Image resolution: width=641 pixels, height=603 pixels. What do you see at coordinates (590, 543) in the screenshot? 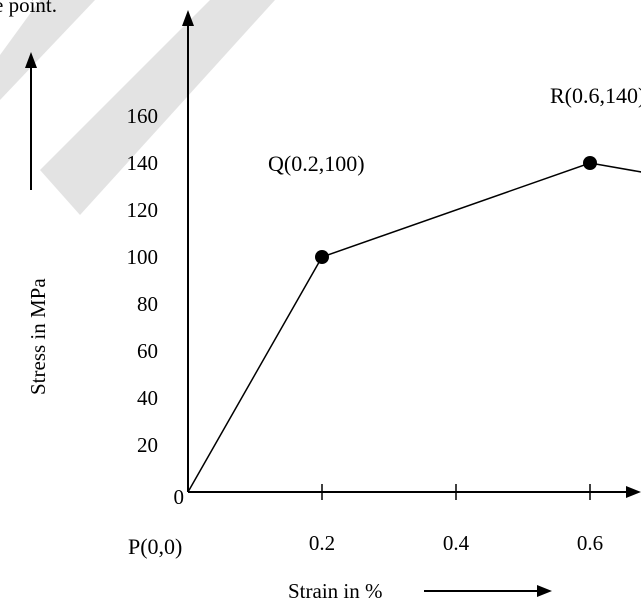
I see `x-tick-label: 0.6` at bounding box center [590, 543].